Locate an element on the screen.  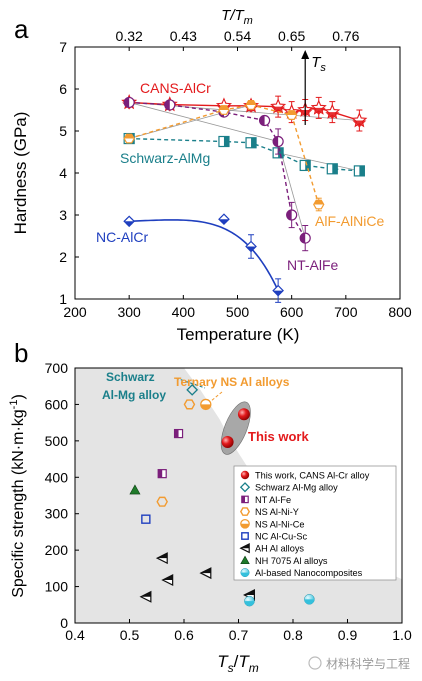
x-tick-label: 500 is located at coordinates (238, 312).